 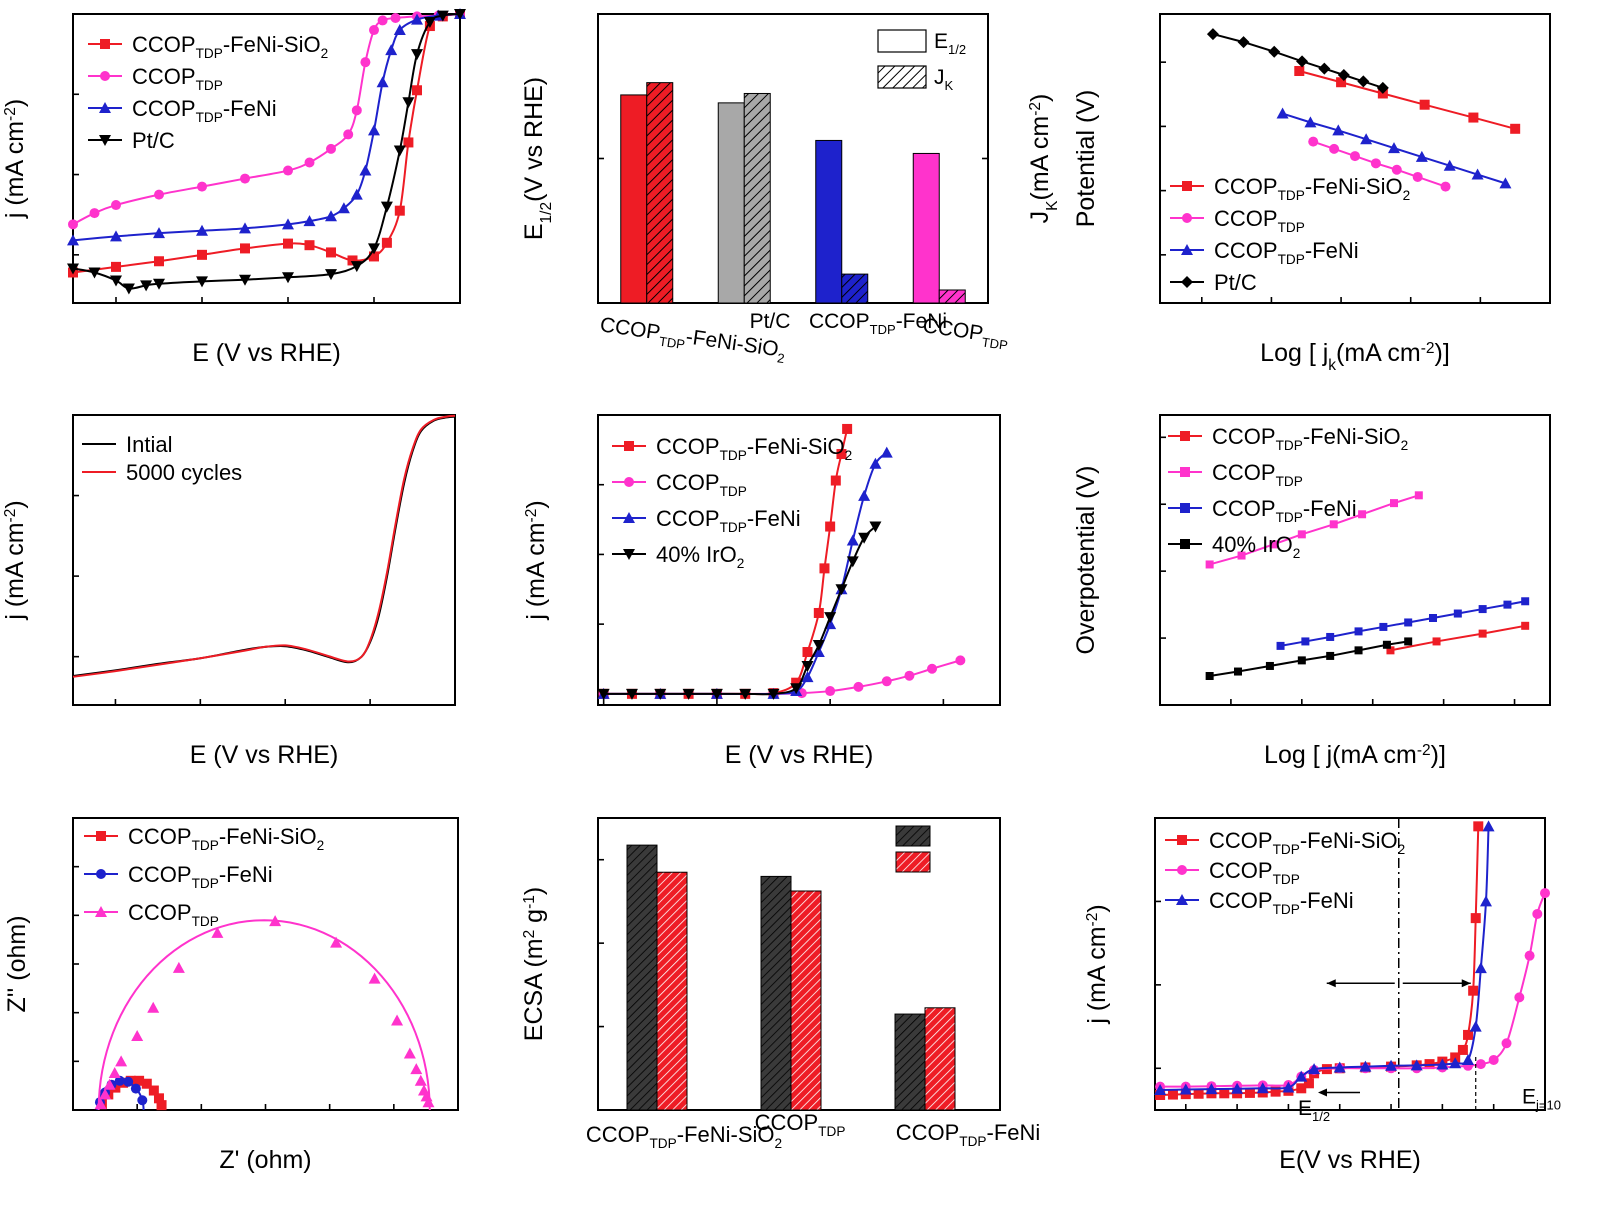 I want to click on legend-entry: Pt/C, so click(x=1213, y=282).